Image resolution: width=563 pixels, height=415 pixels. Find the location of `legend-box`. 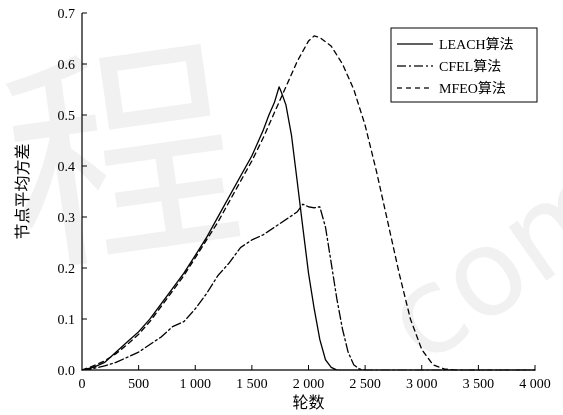

legend-box is located at coordinates (464, 65).